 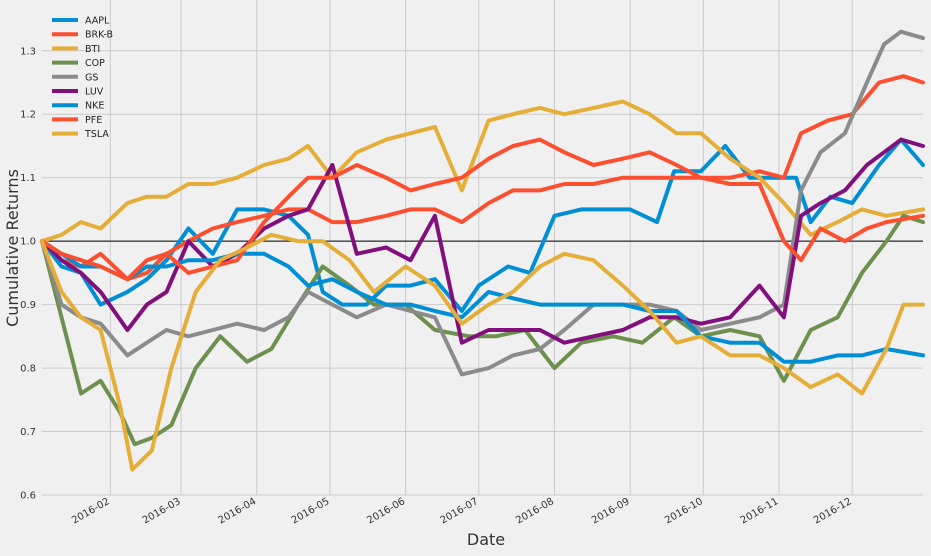 I want to click on legend-label: BTI, so click(x=92, y=49).